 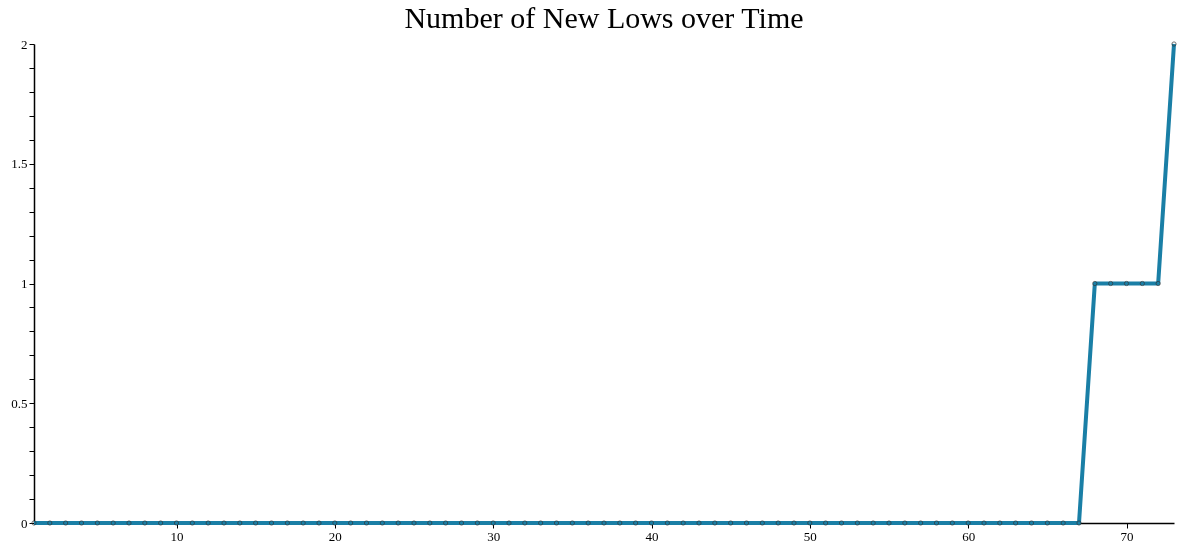 What do you see at coordinates (335, 536) in the screenshot?
I see `x-tick-label: 20` at bounding box center [335, 536].